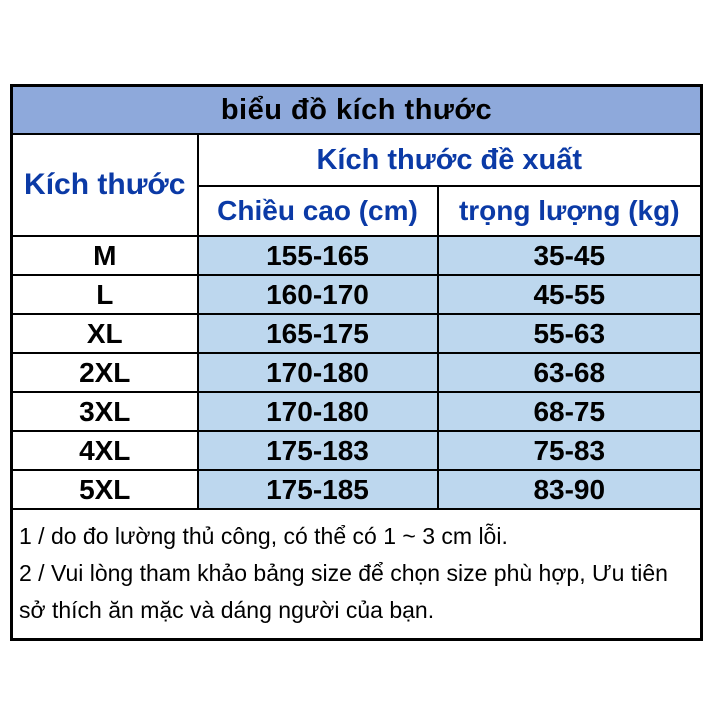 The image size is (707, 707). Describe the element at coordinates (317, 255) in the screenshot. I see `height-value: 155-165` at that location.